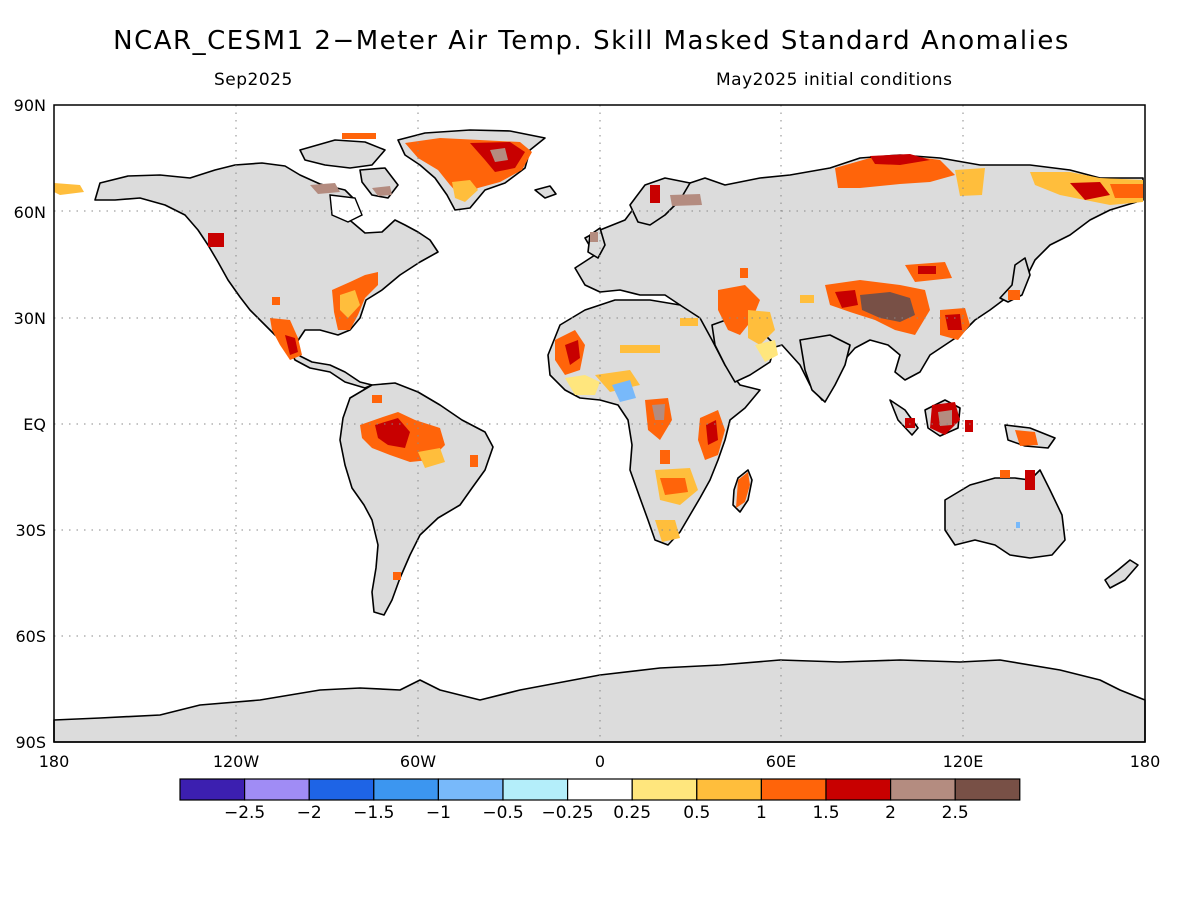 The height and width of the screenshot is (900, 1200). What do you see at coordinates (834, 80) in the screenshot?
I see `initial-conditions-label: May2025 initial conditions` at bounding box center [834, 80].